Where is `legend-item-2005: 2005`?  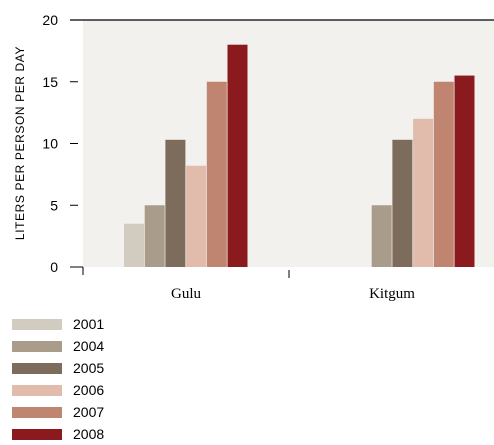
legend-item-2005: 2005 is located at coordinates (58, 368).